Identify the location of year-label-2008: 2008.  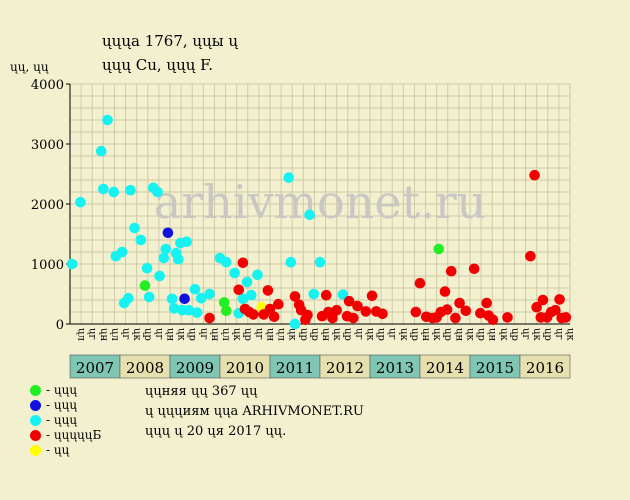
(145, 368).